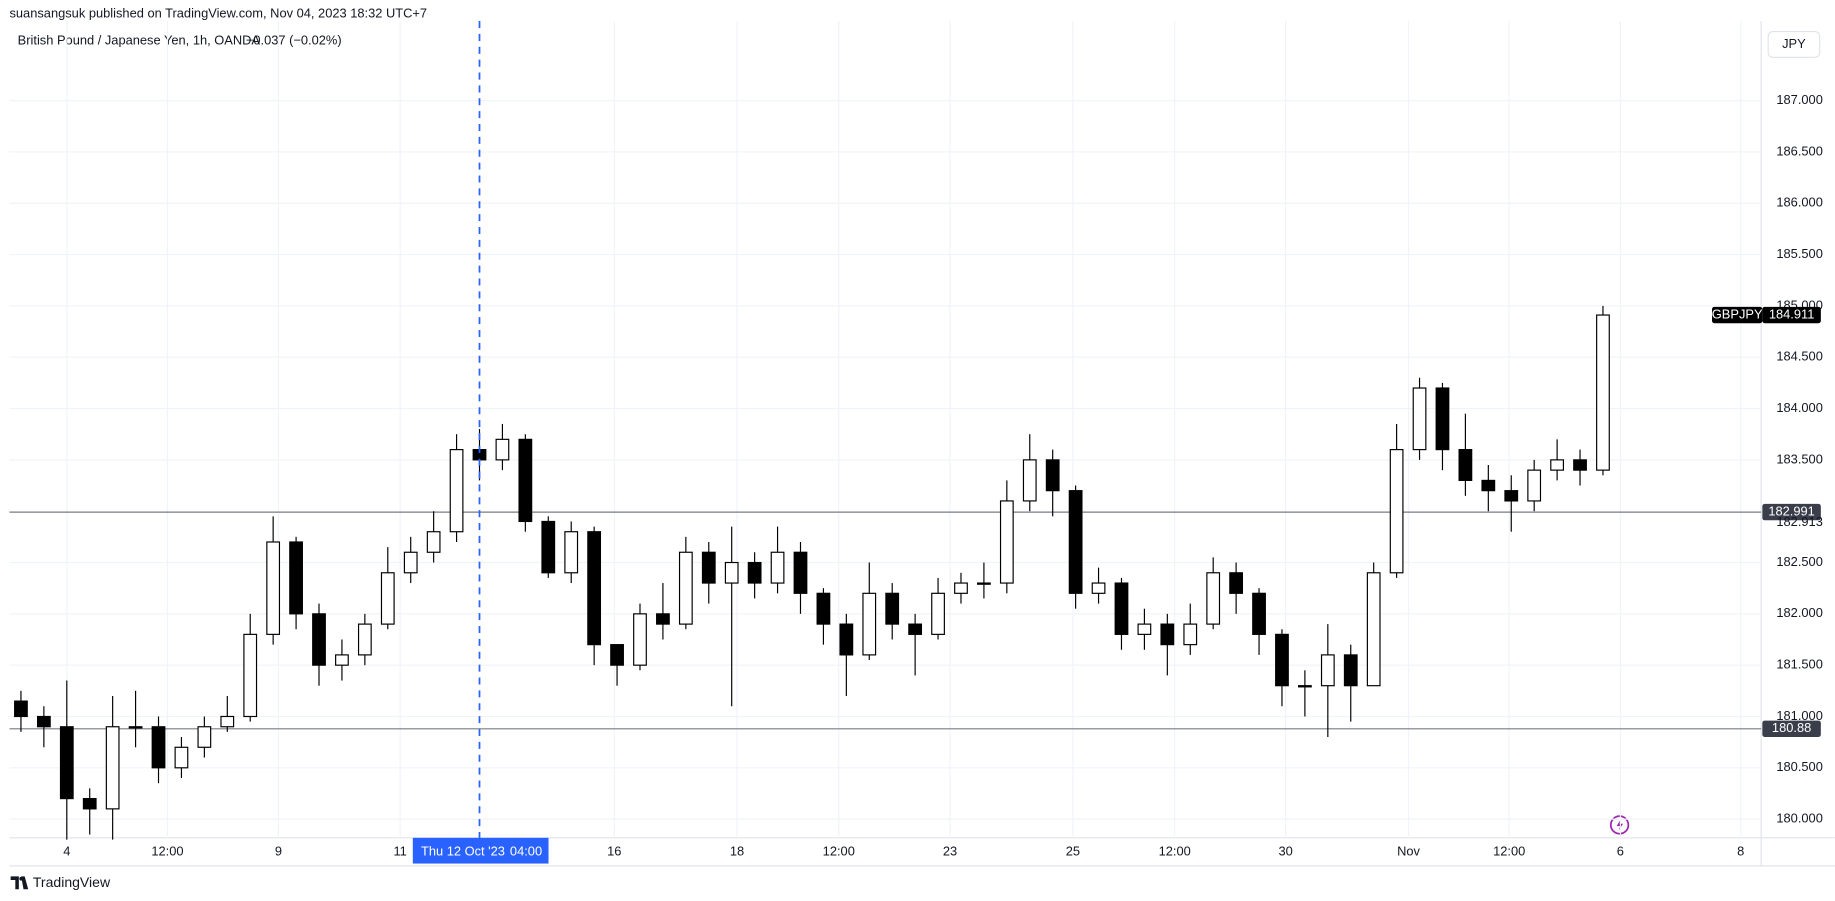 This screenshot has width=1835, height=901. Describe the element at coordinates (1799, 715) in the screenshot. I see `y-tick-label: 181.000` at that location.